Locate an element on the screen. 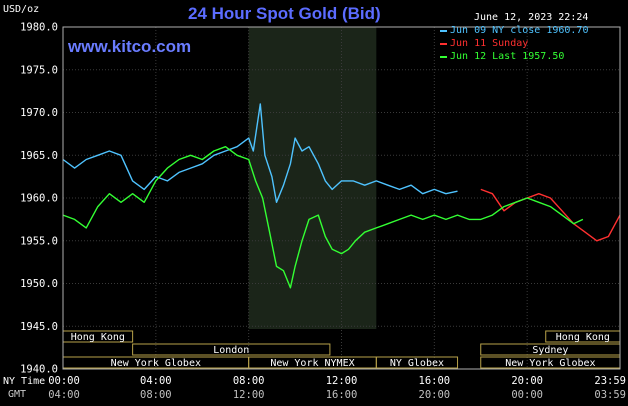  x-tick-label-ny: 12:00 is located at coordinates (342, 381).